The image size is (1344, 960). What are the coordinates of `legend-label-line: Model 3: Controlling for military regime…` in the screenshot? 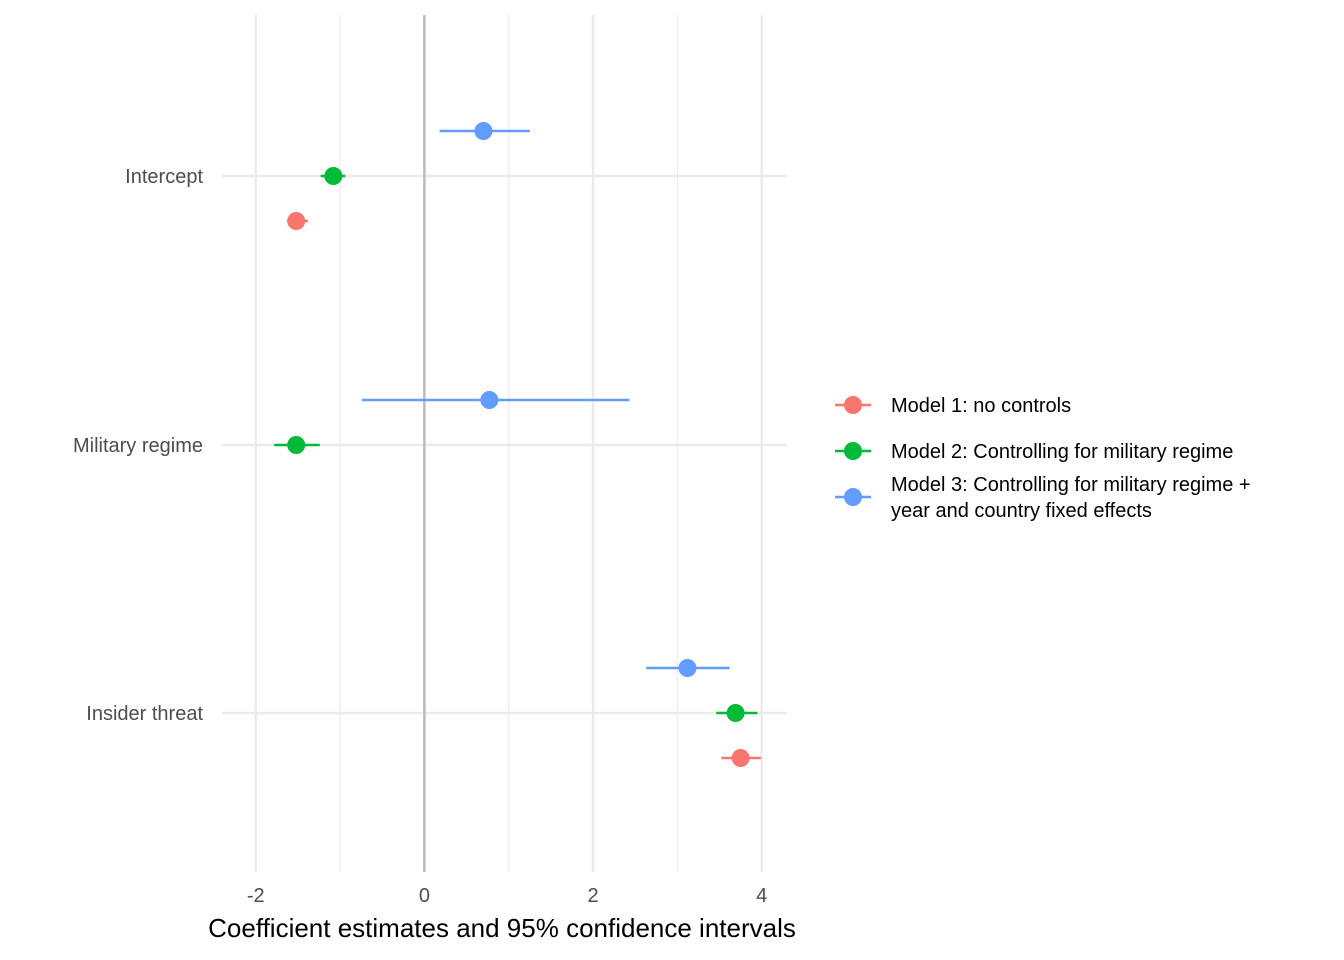 It's located at (1071, 485).